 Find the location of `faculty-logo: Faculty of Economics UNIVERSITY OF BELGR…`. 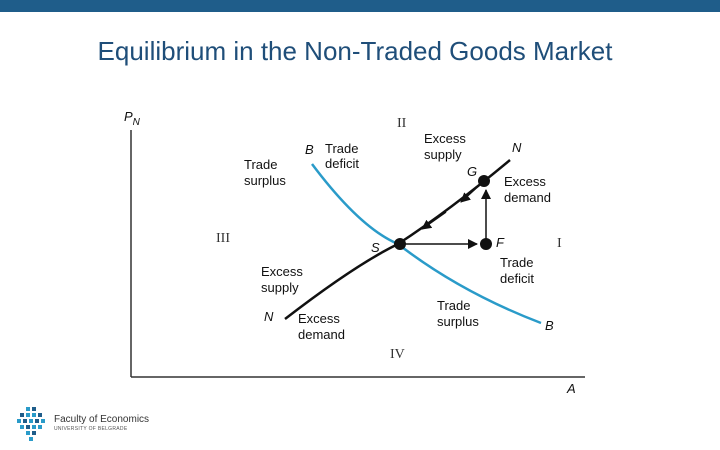

faculty-logo: Faculty of Economics UNIVERSITY OF BELGR… is located at coordinates (86, 424).